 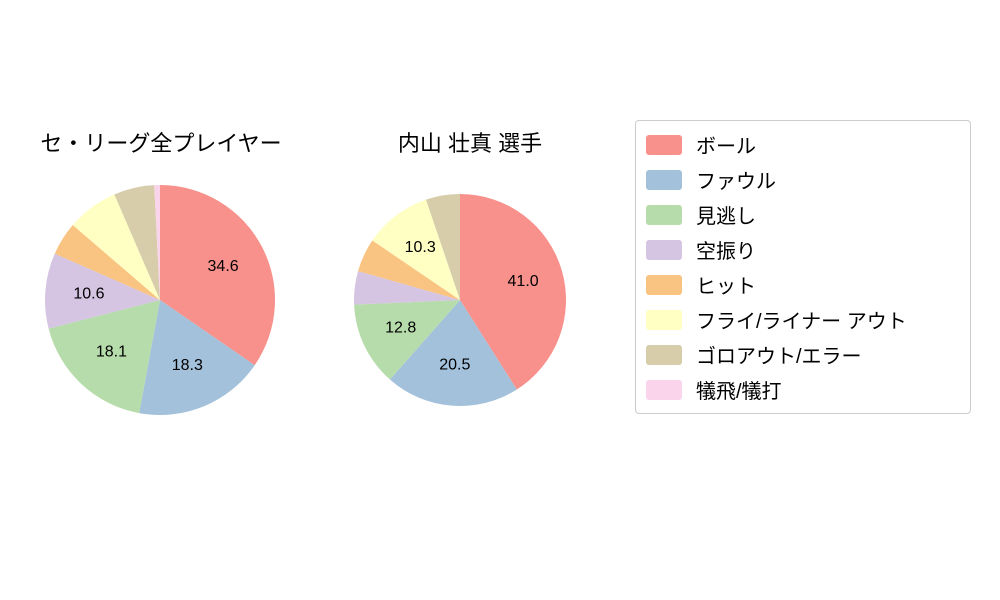 What do you see at coordinates (161, 143) in the screenshot?
I see `left-pie-title: セ・リーグ全プレイヤー` at bounding box center [161, 143].